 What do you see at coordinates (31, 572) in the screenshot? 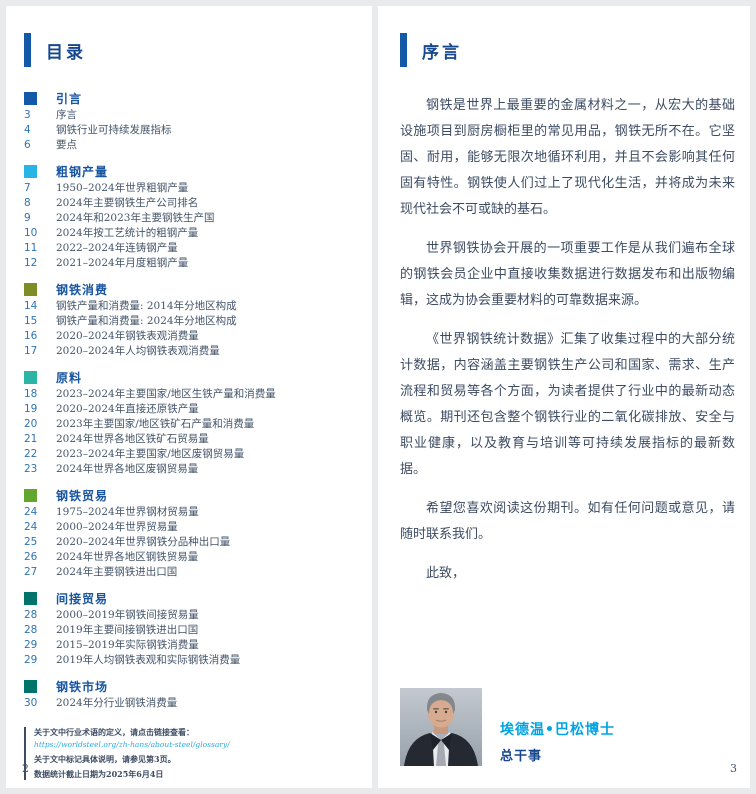
I see `toc-entry-page-number: 27` at bounding box center [31, 572].